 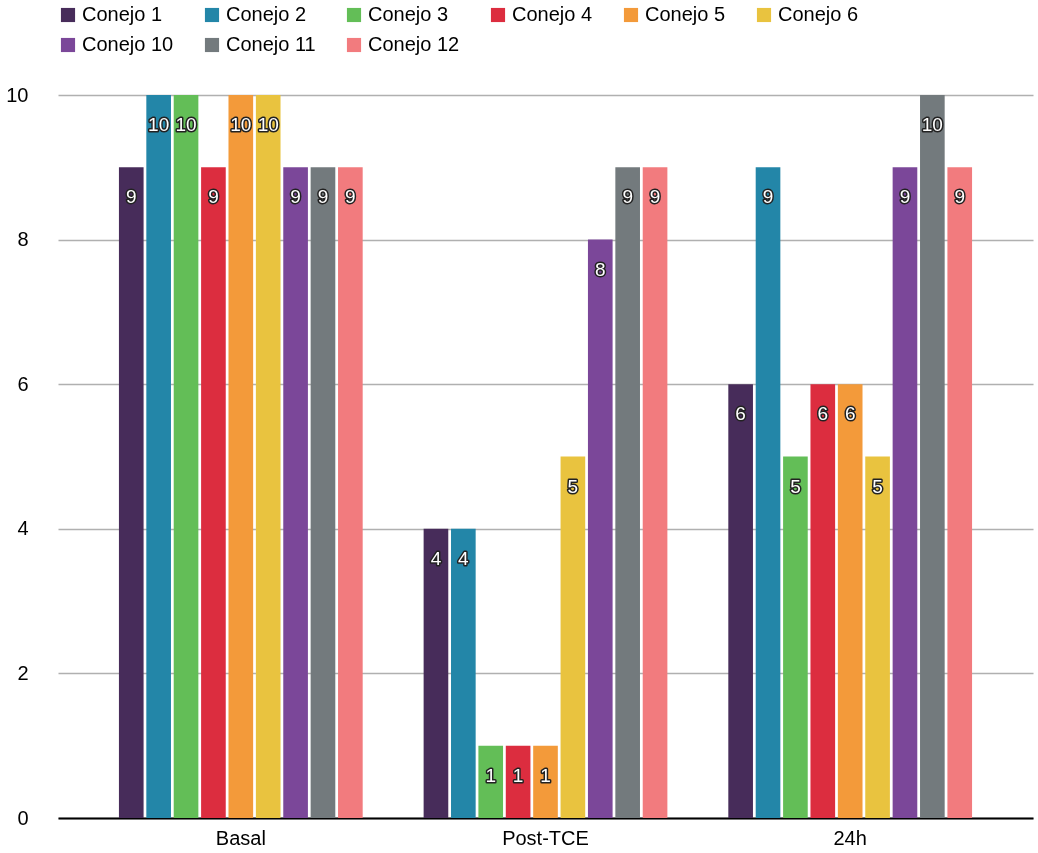 What do you see at coordinates (122, 14) in the screenshot?
I see `legend-label: Conejo 1` at bounding box center [122, 14].